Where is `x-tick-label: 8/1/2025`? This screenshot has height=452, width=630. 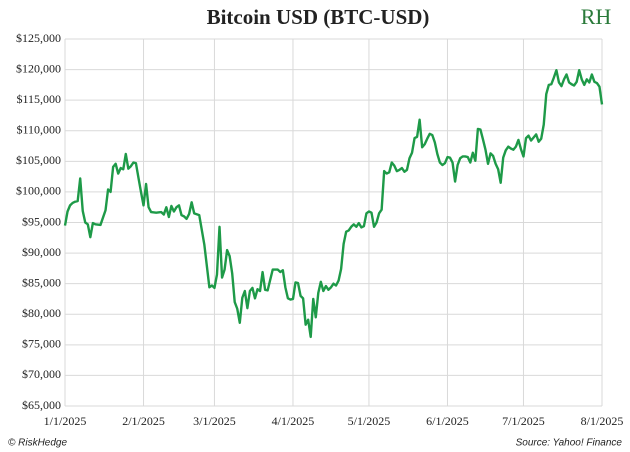 x-tick-label: 8/1/2025 is located at coordinates (602, 421).